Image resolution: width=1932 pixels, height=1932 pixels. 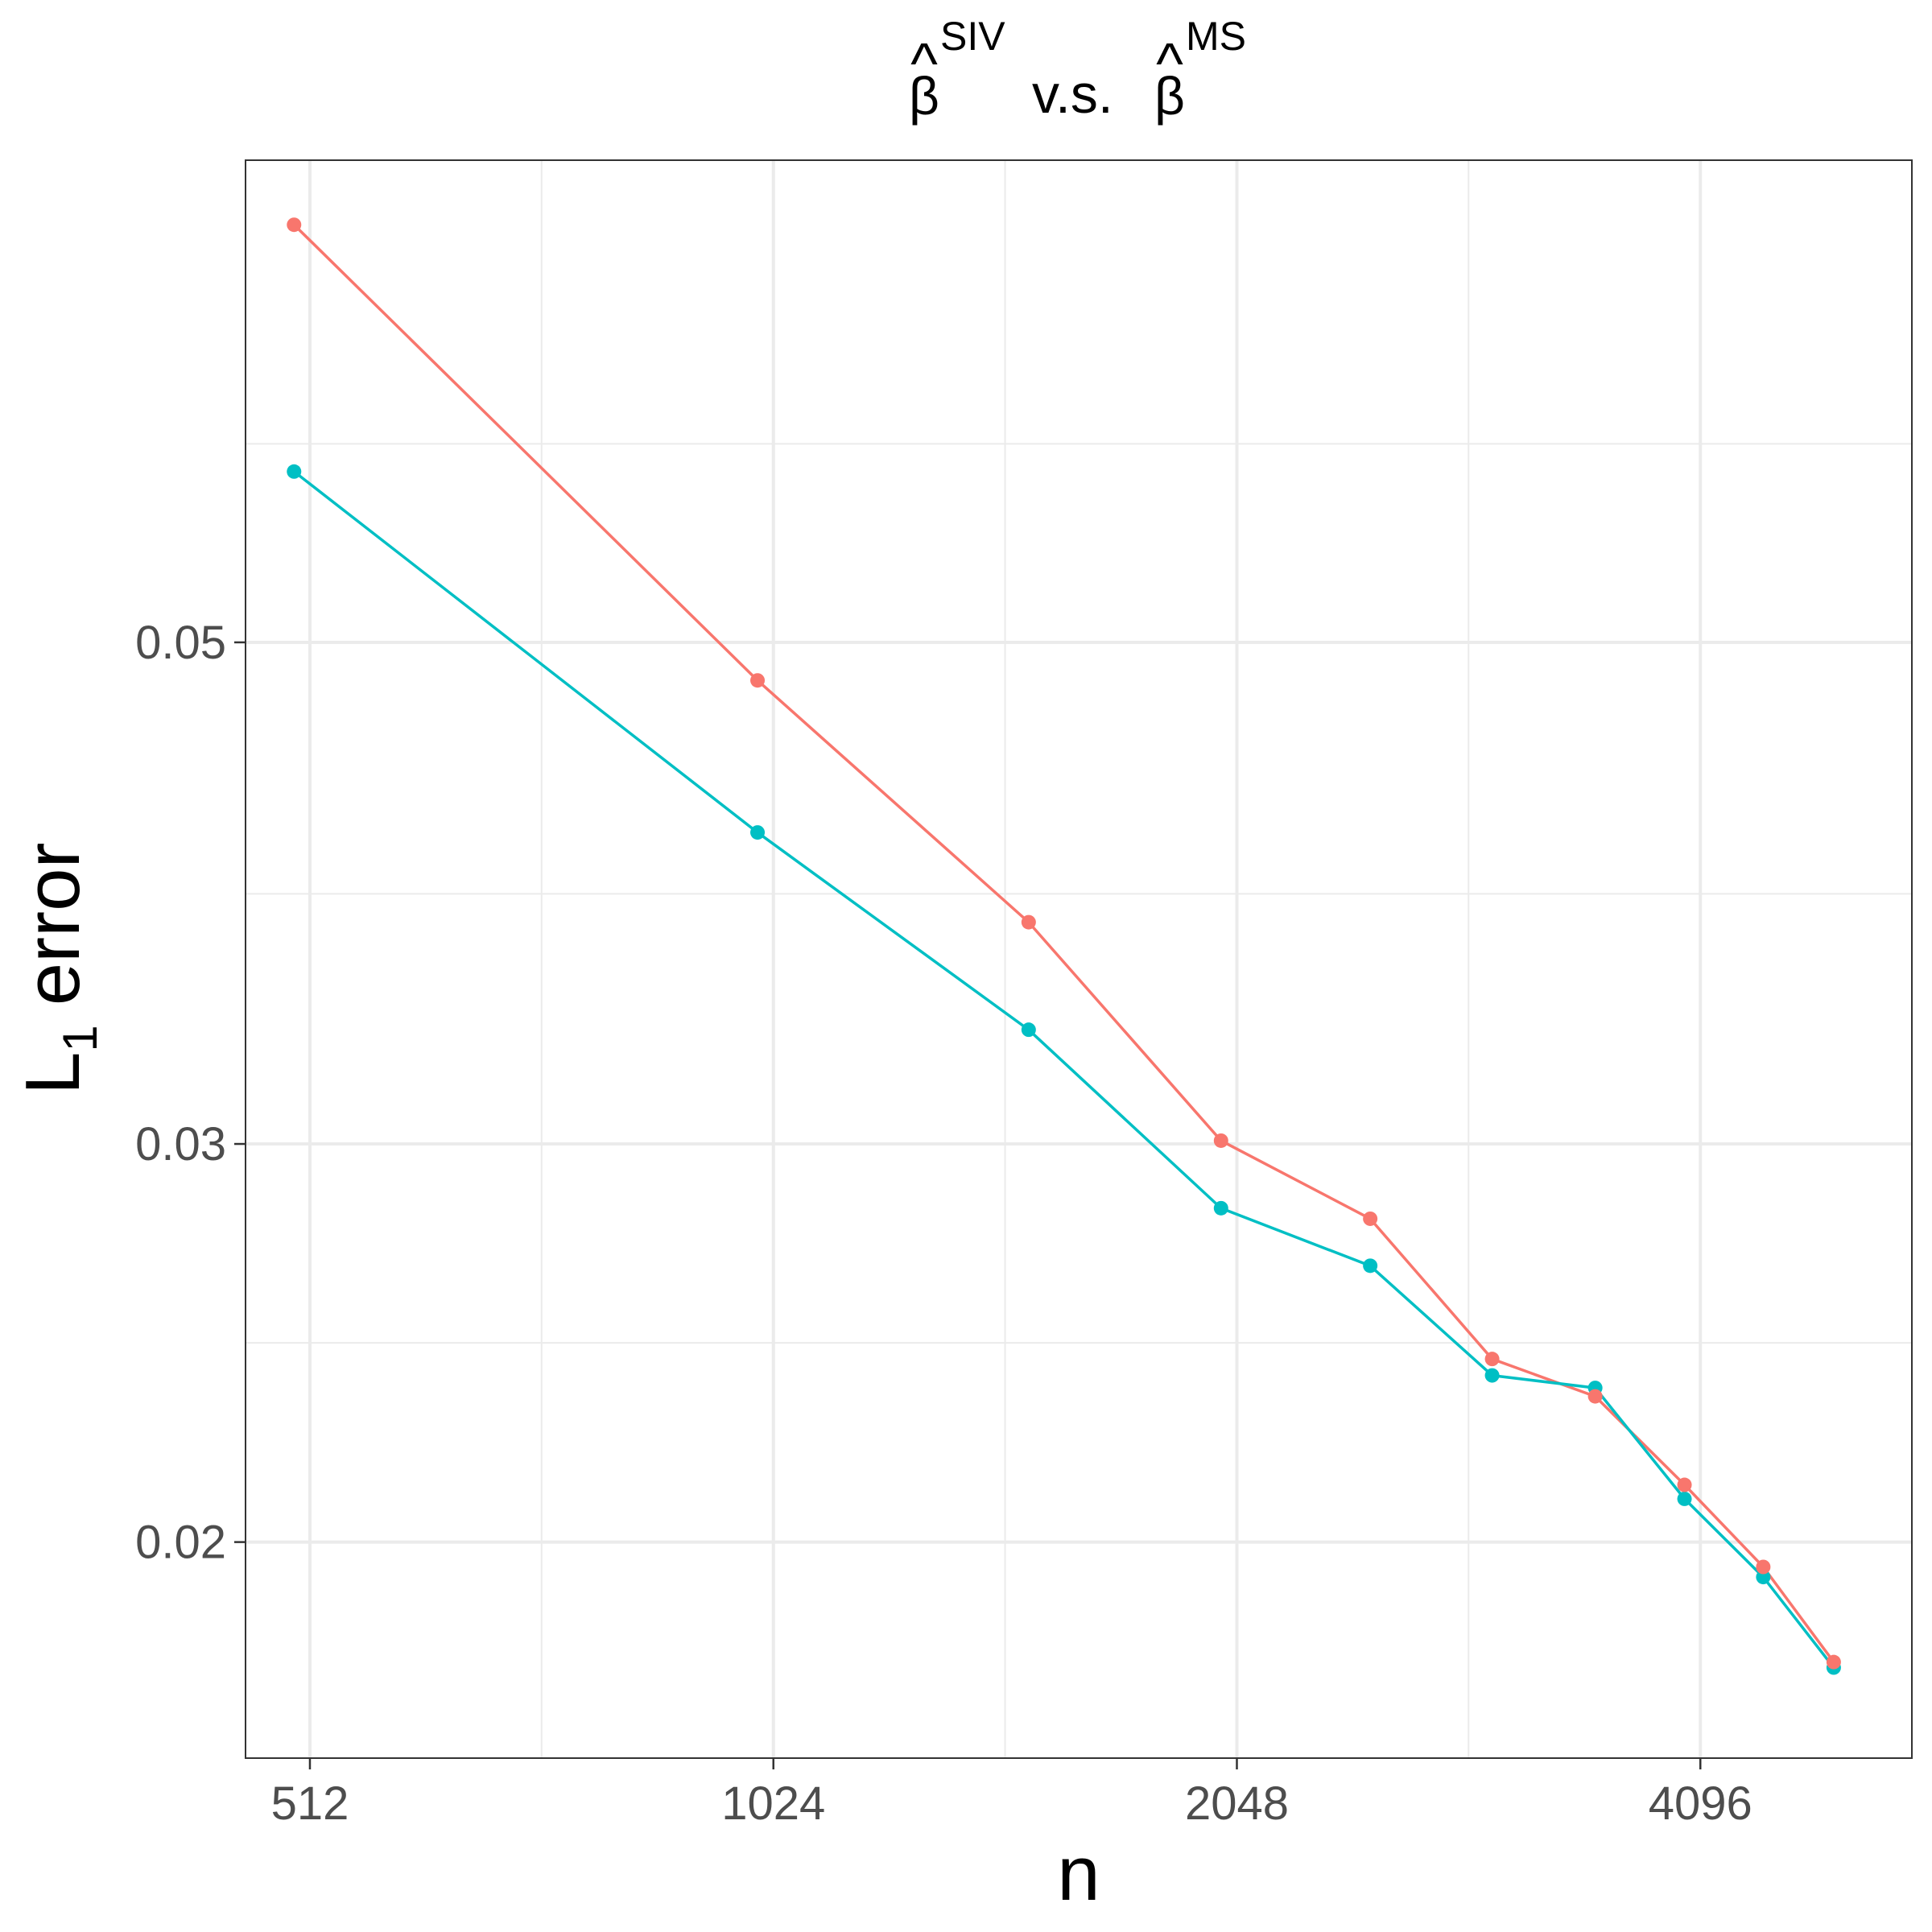 What do you see at coordinates (80, 1038) in the screenshot?
I see `y-axis-title-subscript: 1` at bounding box center [80, 1038].